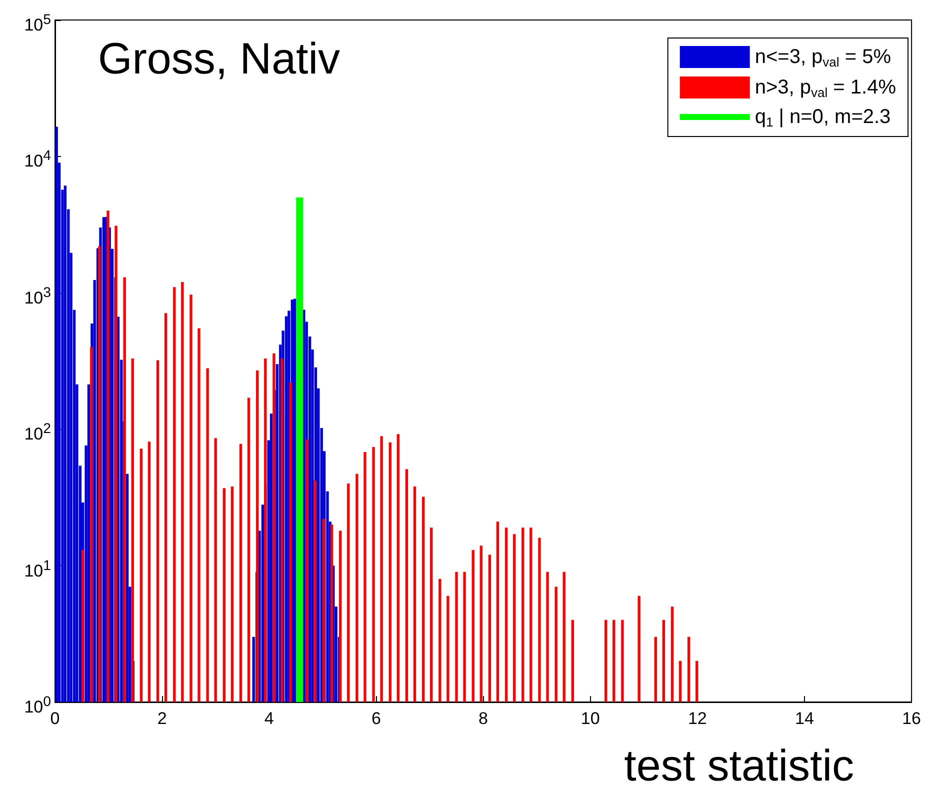 This screenshot has height=800, width=932. I want to click on x-tick-label: 0, so click(55, 718).